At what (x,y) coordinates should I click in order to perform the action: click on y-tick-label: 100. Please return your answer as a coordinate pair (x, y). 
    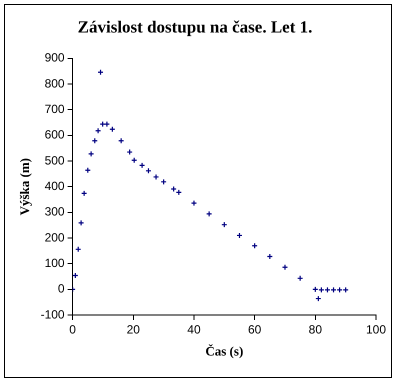
    Looking at the image, I should click on (54, 263).